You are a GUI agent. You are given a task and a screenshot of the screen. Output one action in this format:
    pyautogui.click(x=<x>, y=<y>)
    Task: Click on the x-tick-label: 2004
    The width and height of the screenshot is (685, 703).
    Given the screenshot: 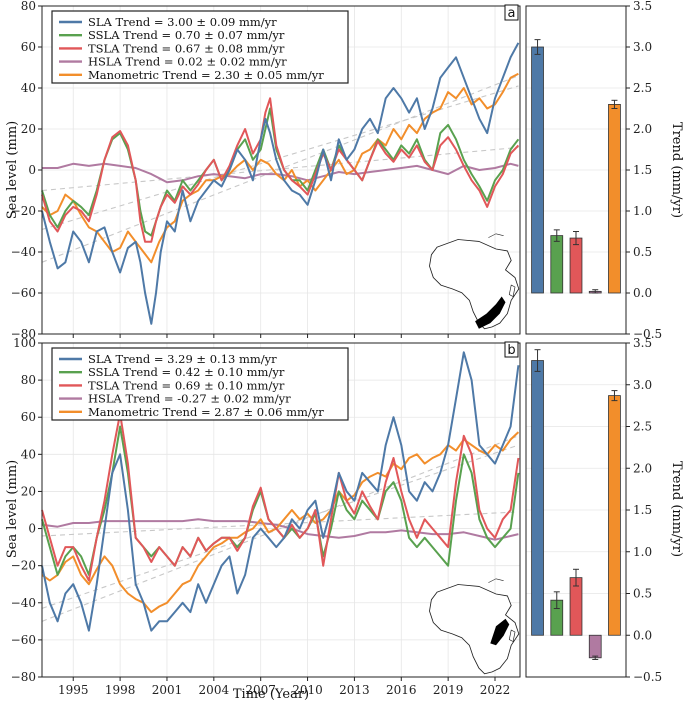 What is the action you would take?
    pyautogui.click(x=214, y=690)
    